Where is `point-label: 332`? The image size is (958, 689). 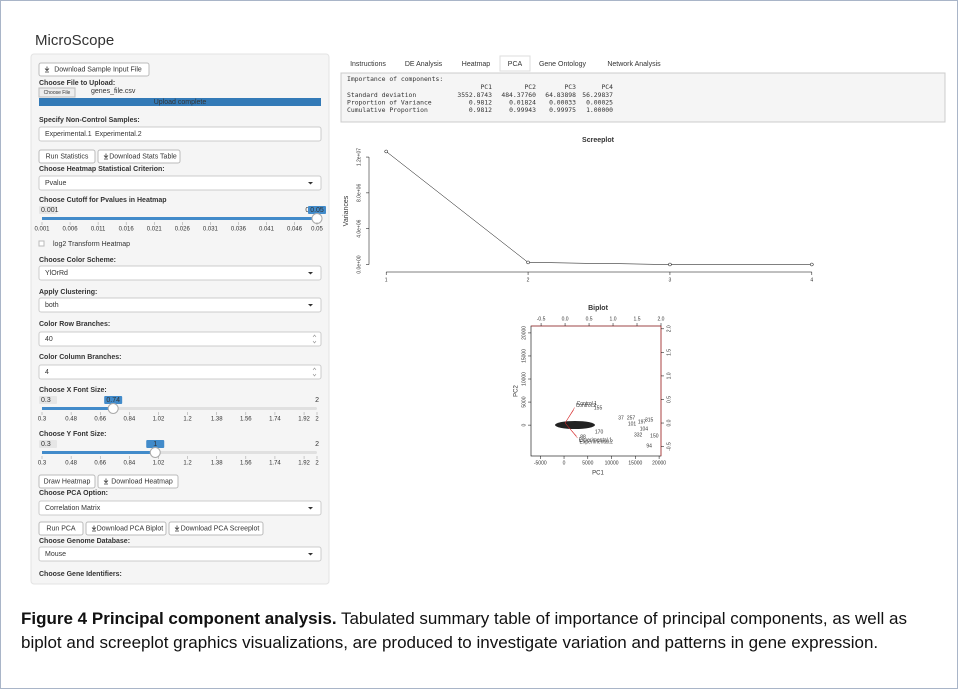
point-label: 332 is located at coordinates (638, 435).